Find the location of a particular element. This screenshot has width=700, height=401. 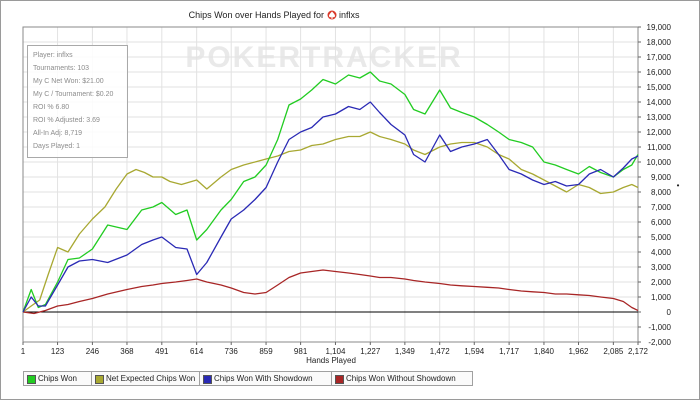

y-tick-label: 6,000 is located at coordinates (661, 222).